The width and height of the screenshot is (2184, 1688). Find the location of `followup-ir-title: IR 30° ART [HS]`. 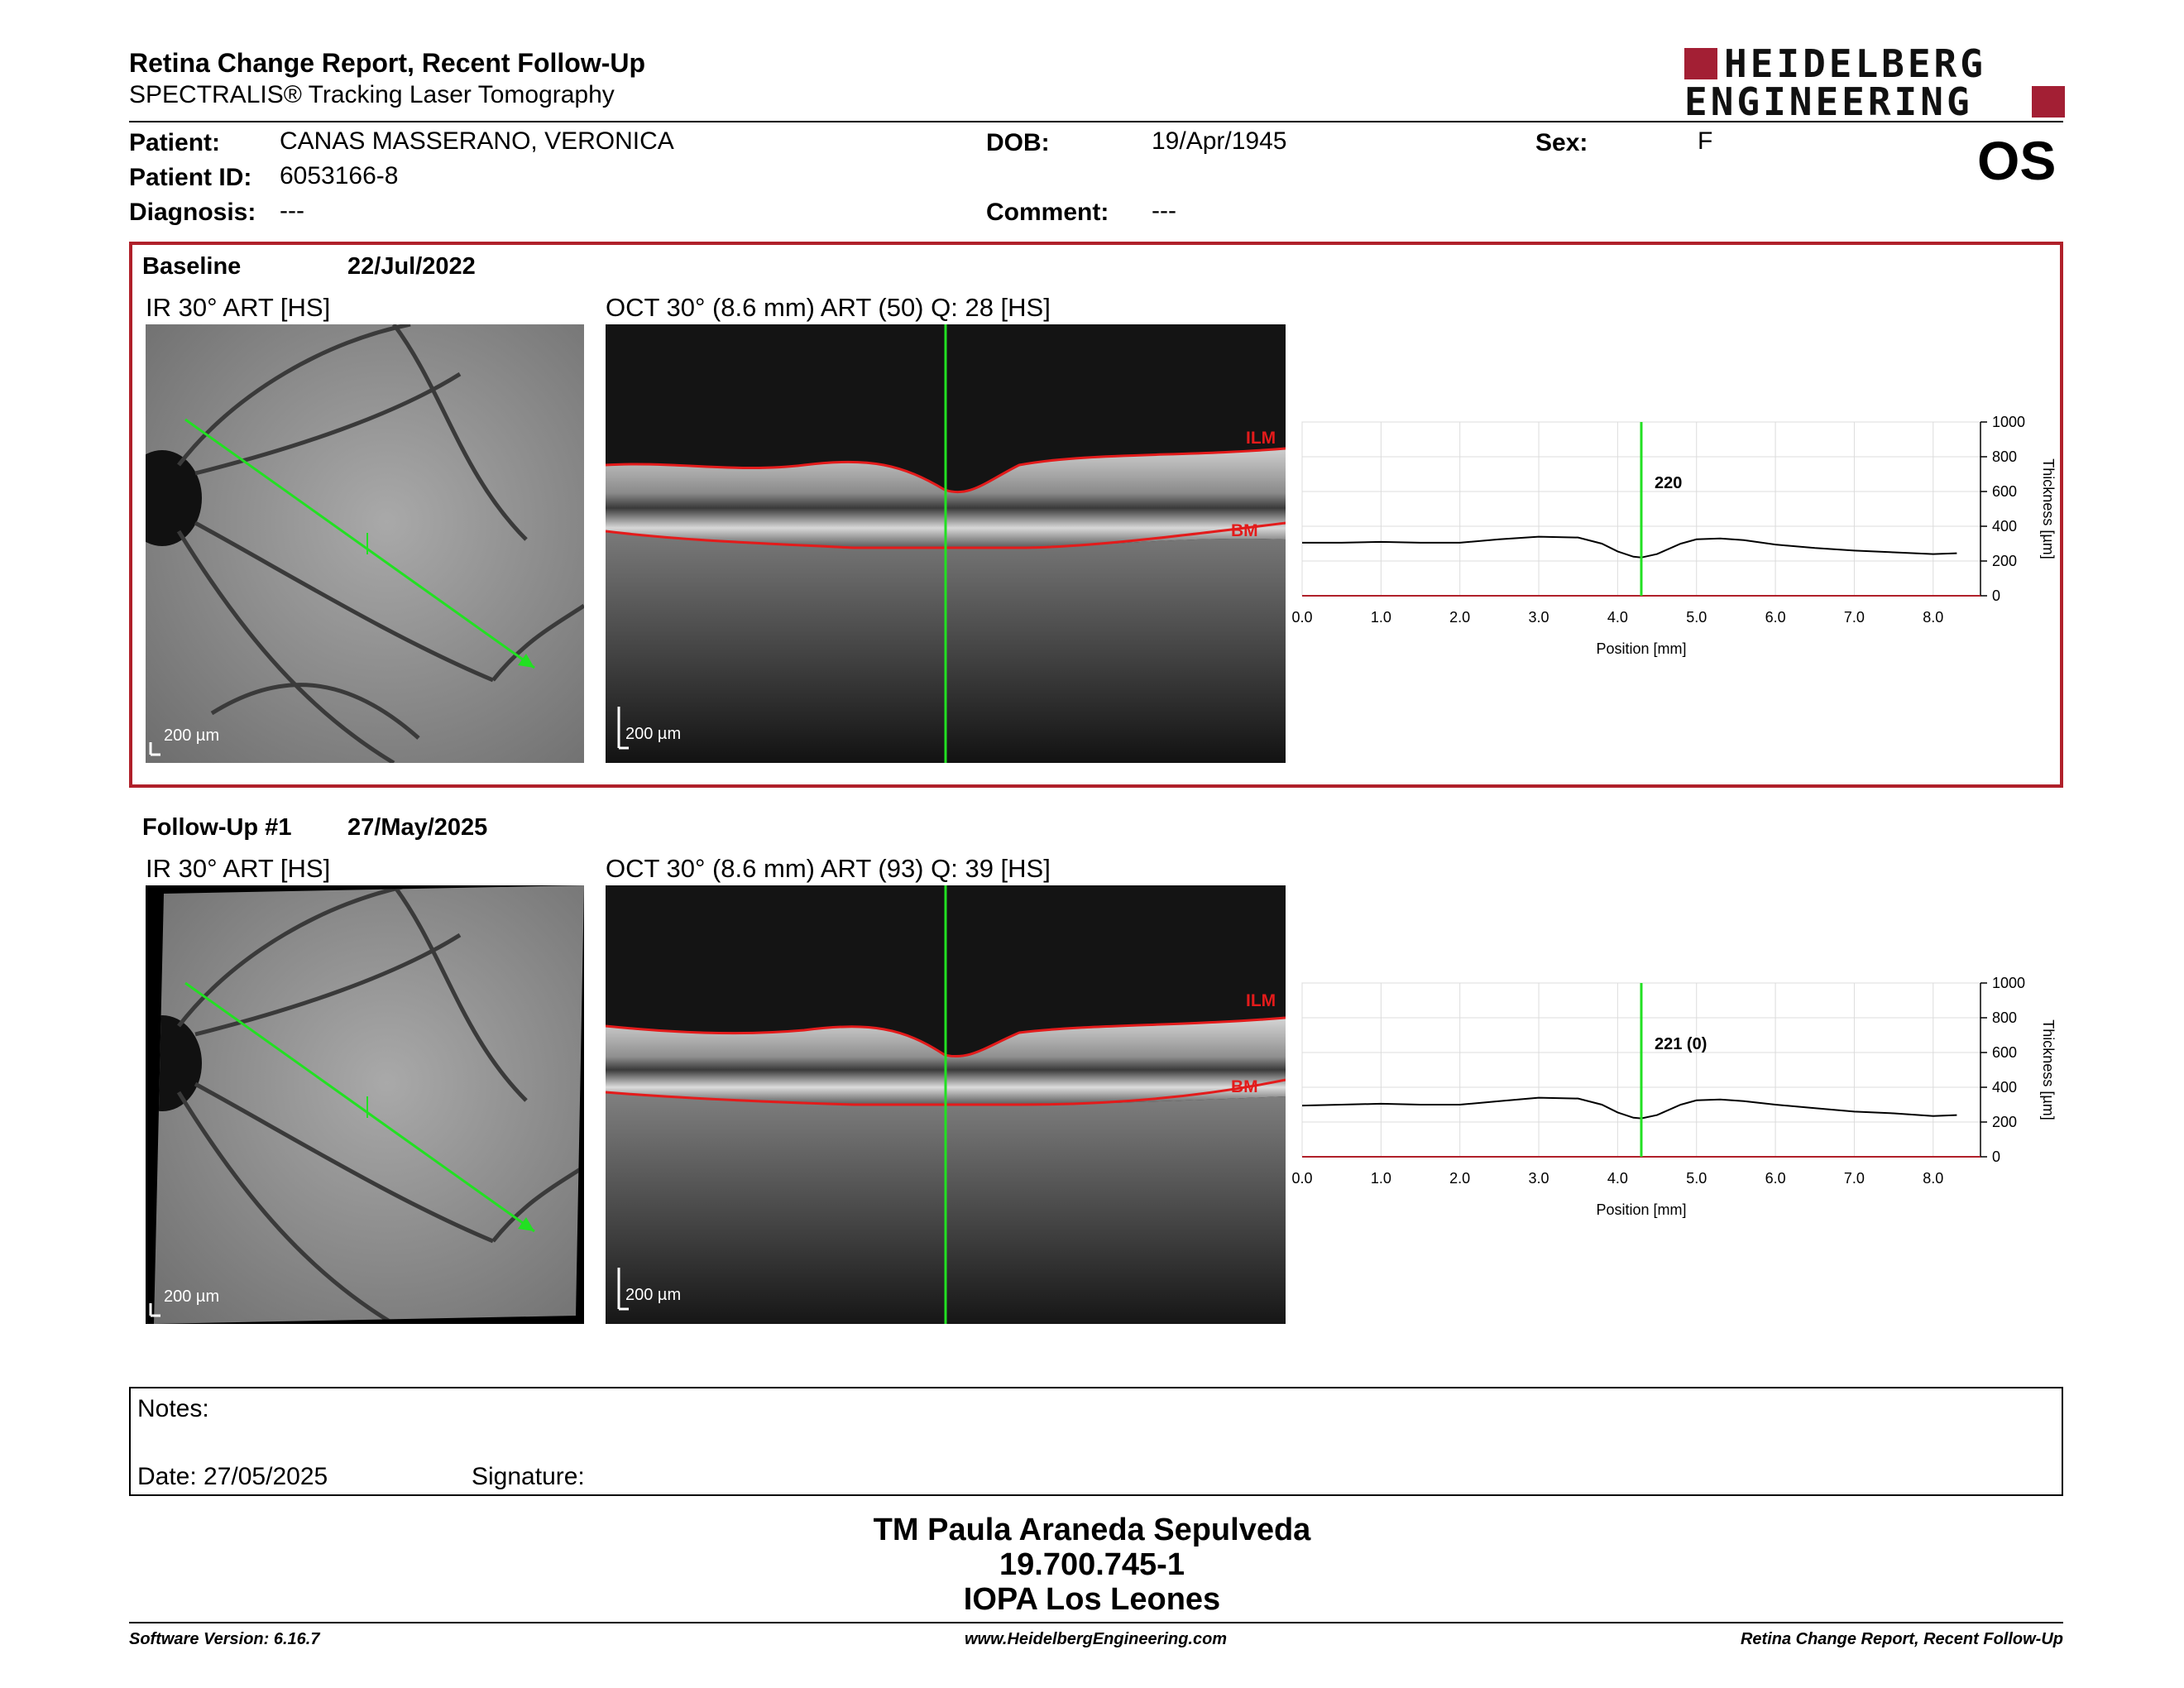

followup-ir-title: IR 30° ART [HS] is located at coordinates (238, 868).